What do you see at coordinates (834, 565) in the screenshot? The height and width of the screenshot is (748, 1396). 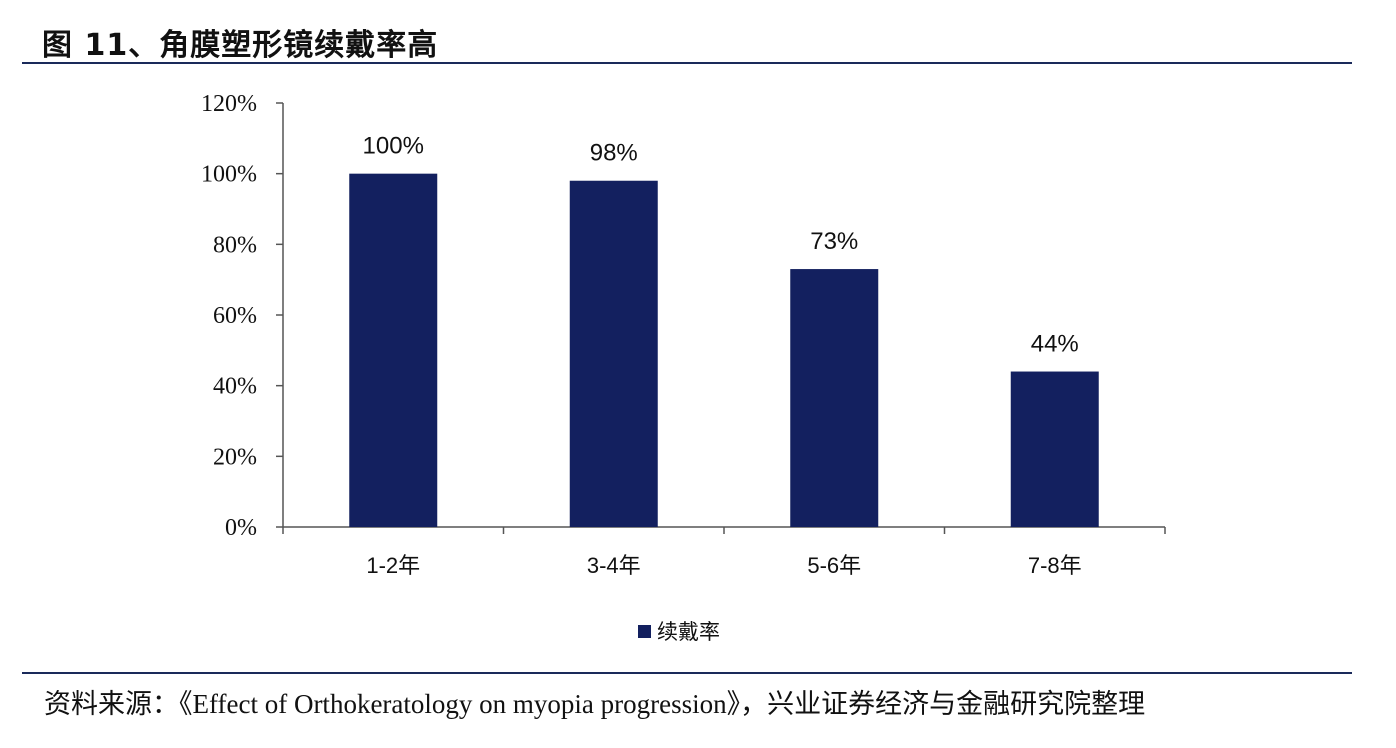 I see `x-category-label: 5-6年` at bounding box center [834, 565].